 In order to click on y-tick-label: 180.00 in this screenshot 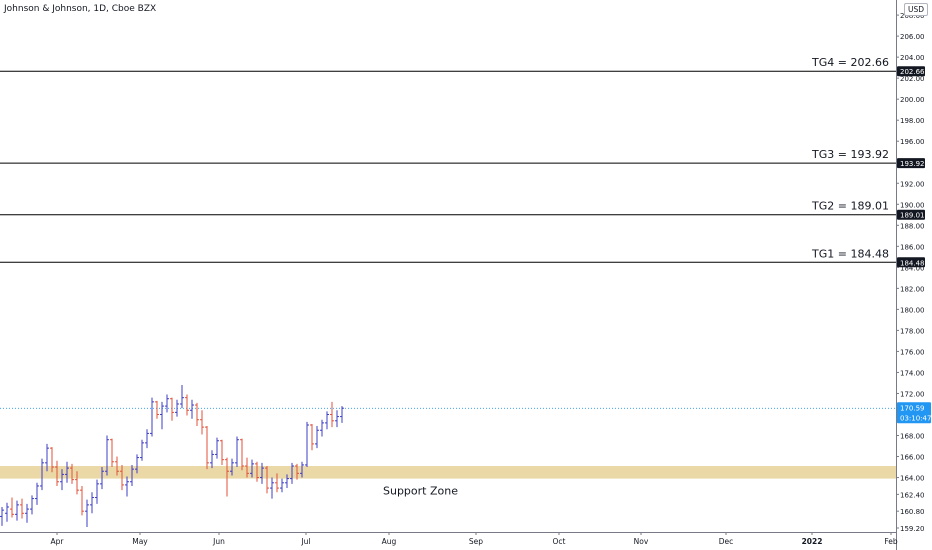, I will do `click(912, 310)`.